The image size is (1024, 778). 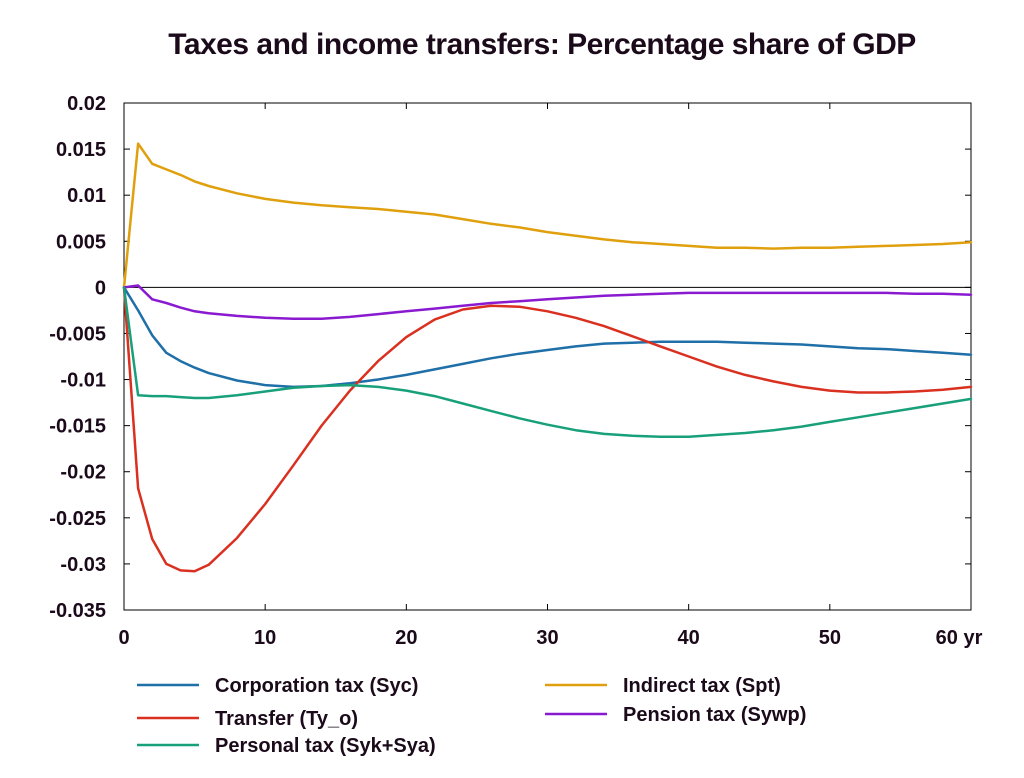 What do you see at coordinates (286, 719) in the screenshot?
I see `legend-label: Transfer (Ty_o)` at bounding box center [286, 719].